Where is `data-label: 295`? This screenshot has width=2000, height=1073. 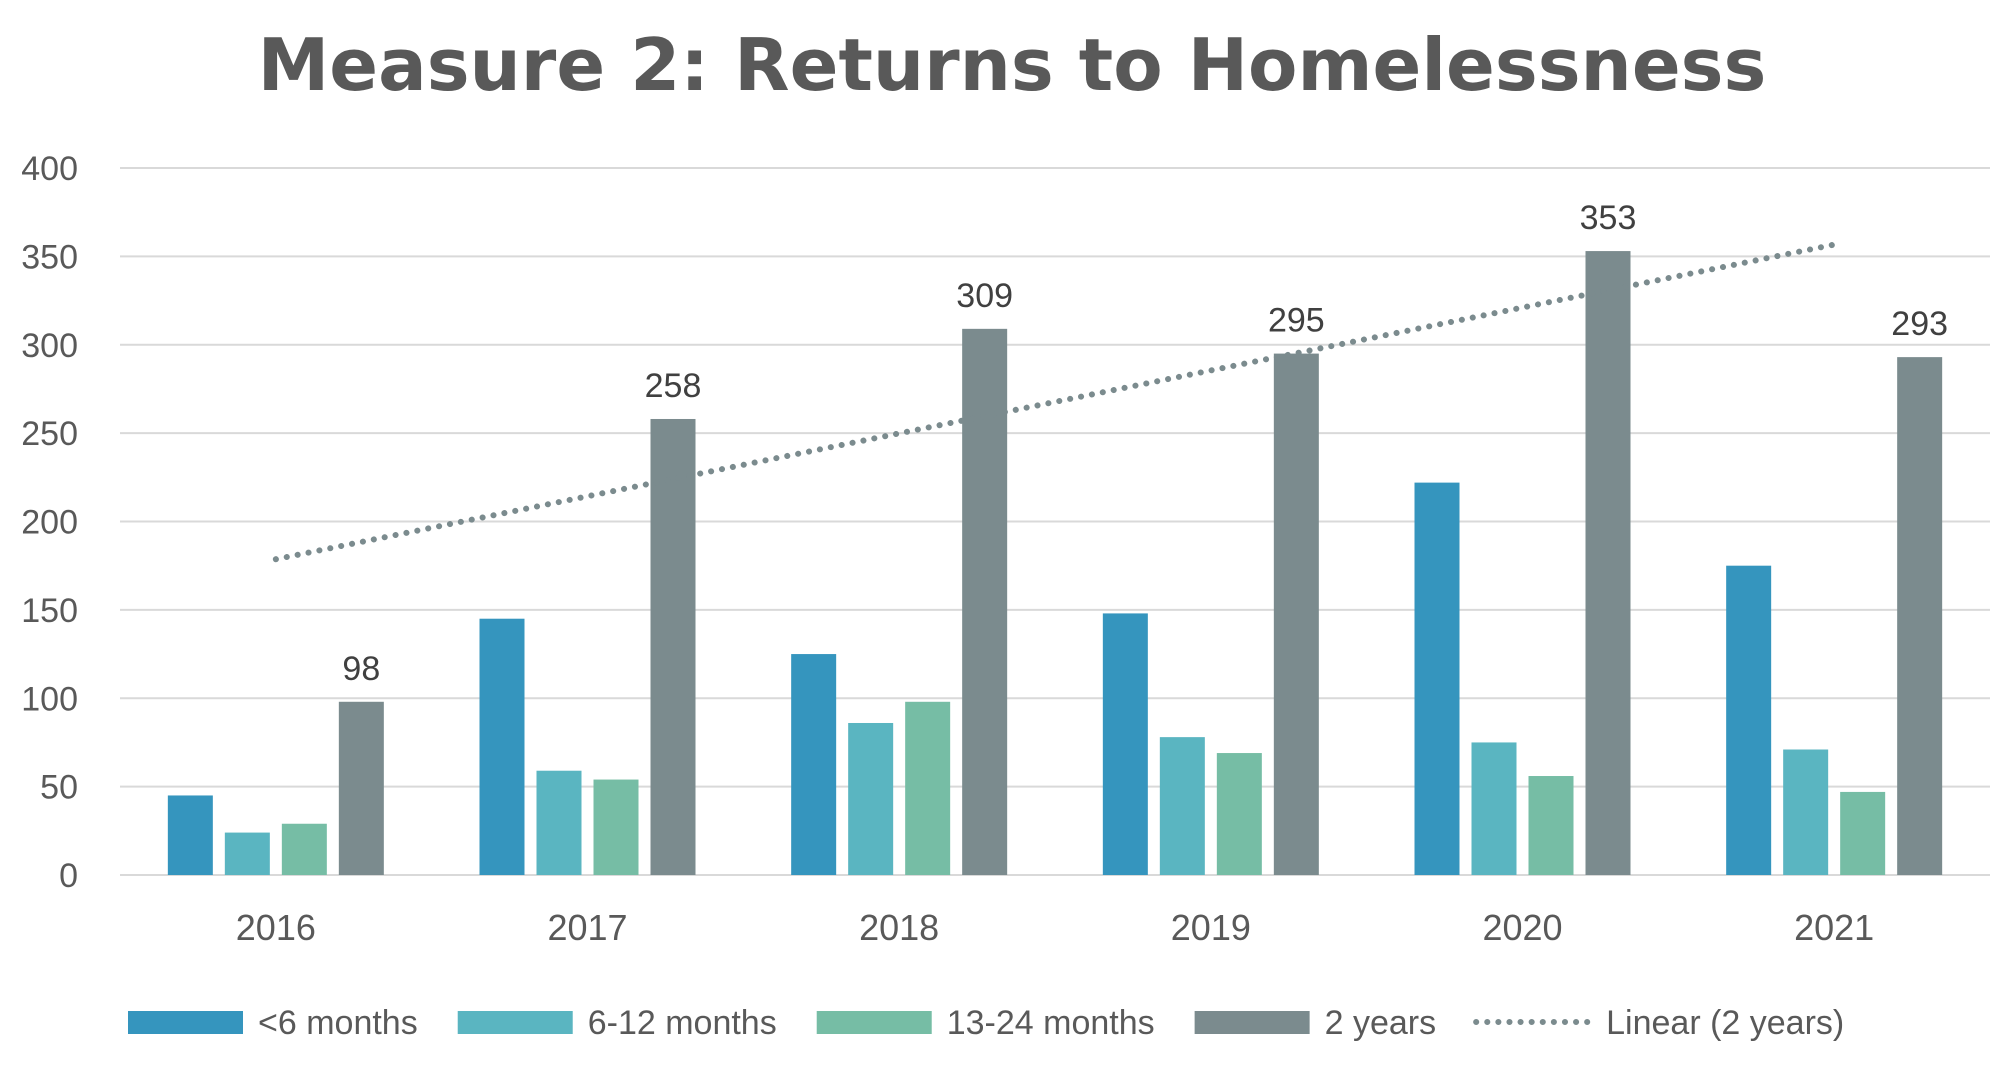 data-label: 295 is located at coordinates (1296, 321).